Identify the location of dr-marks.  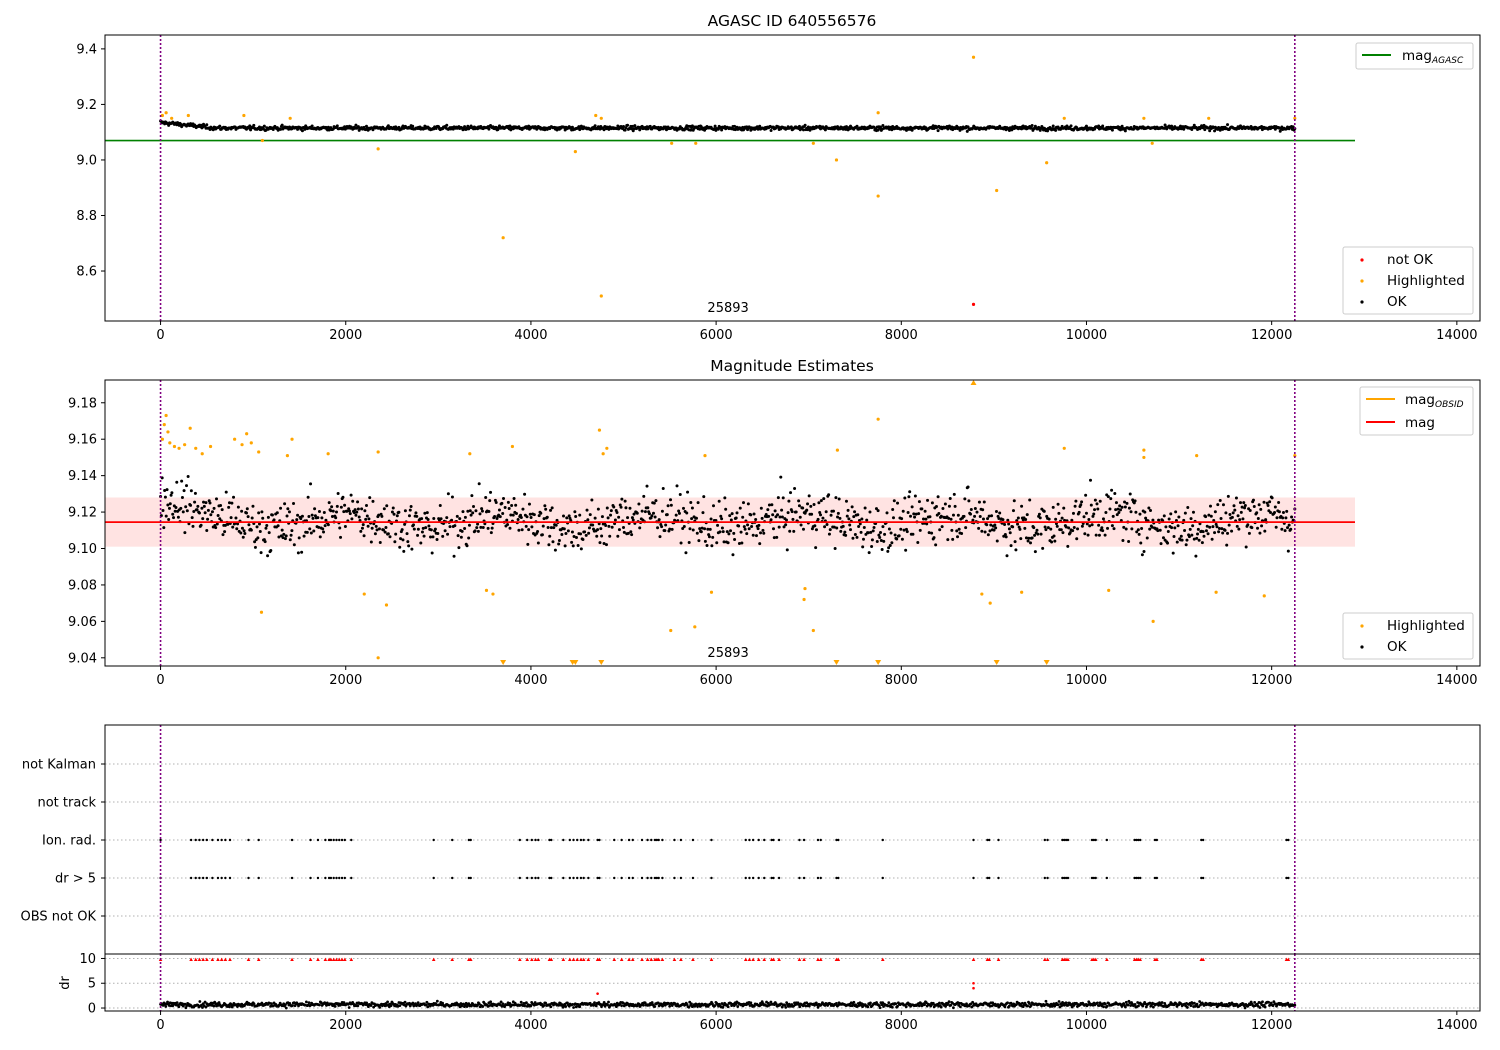
(727, 982).